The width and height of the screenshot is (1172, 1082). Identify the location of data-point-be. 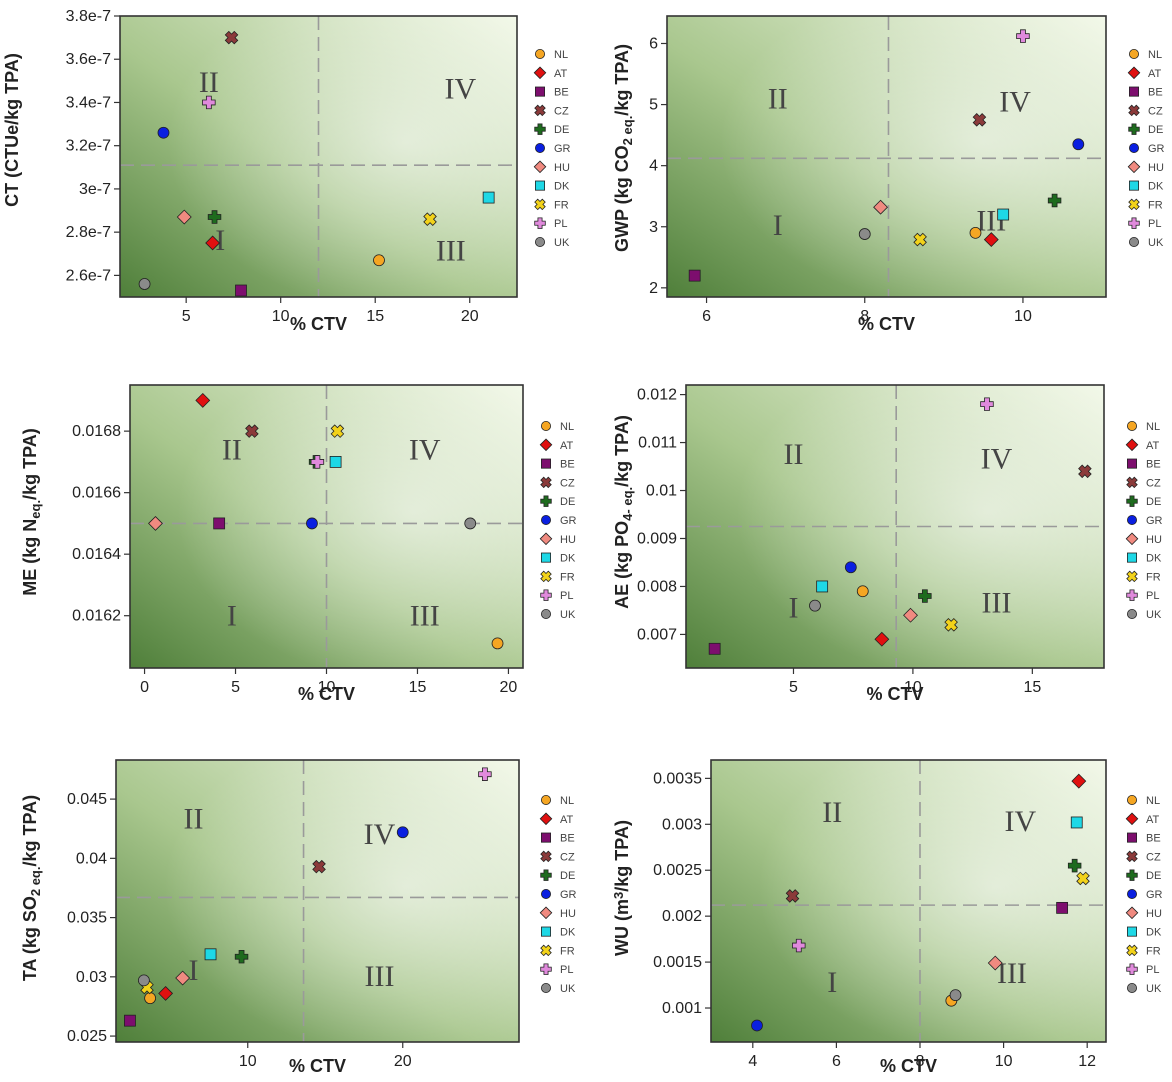
(1062, 907).